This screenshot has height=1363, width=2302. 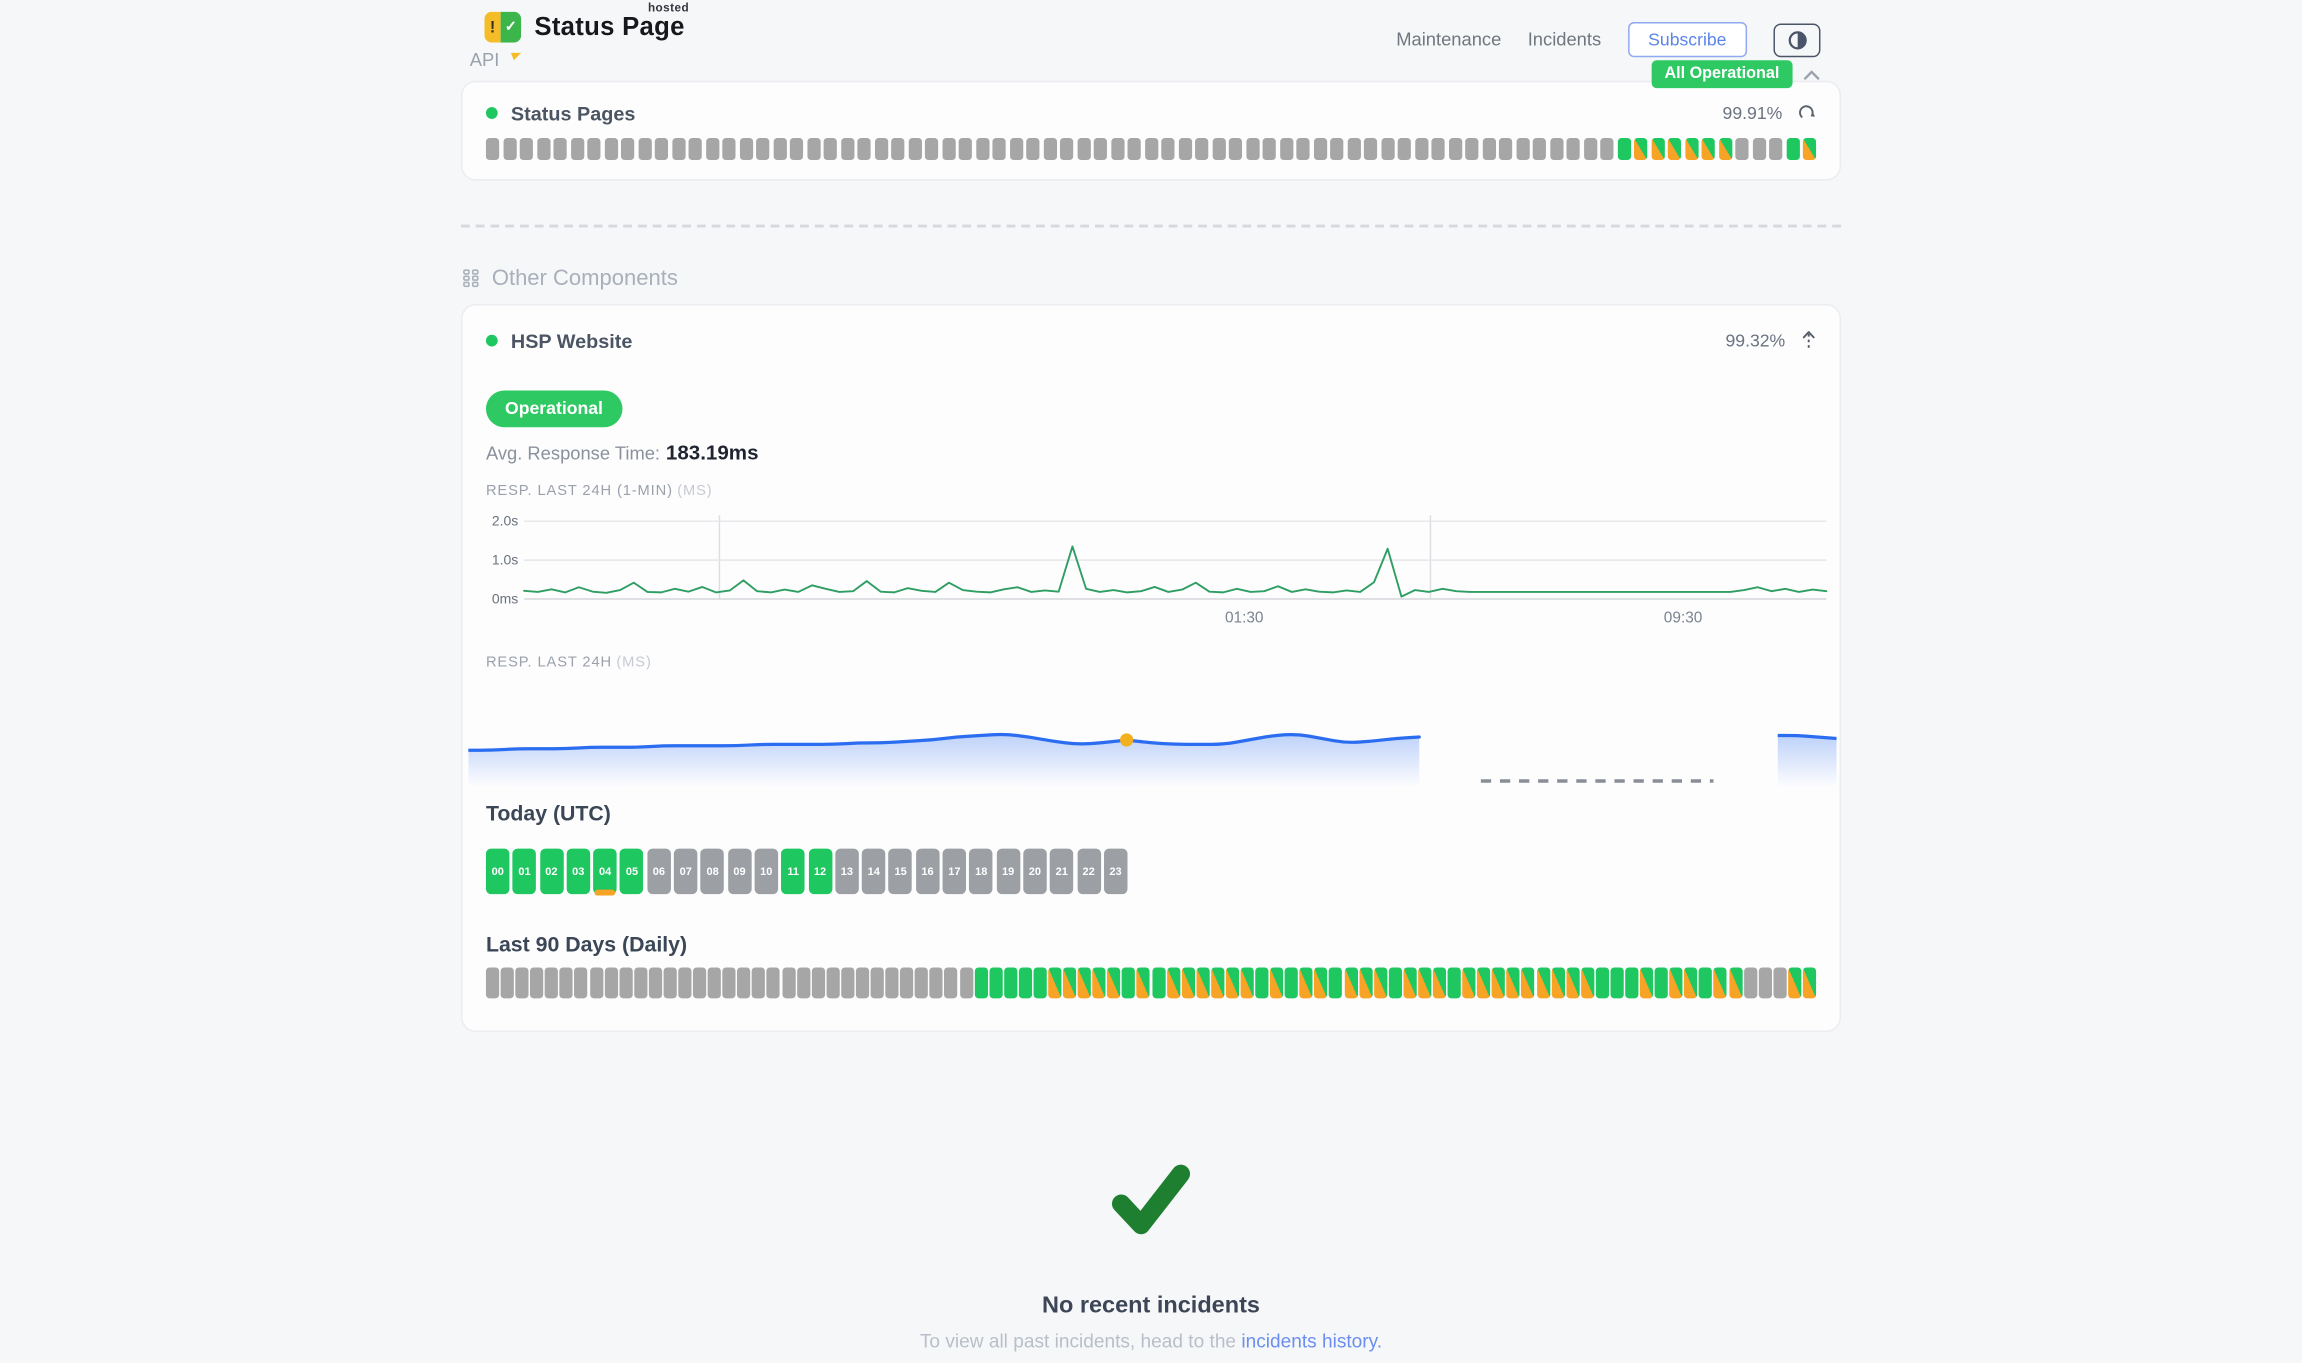 I want to click on theme-toggle-button, so click(x=1797, y=39).